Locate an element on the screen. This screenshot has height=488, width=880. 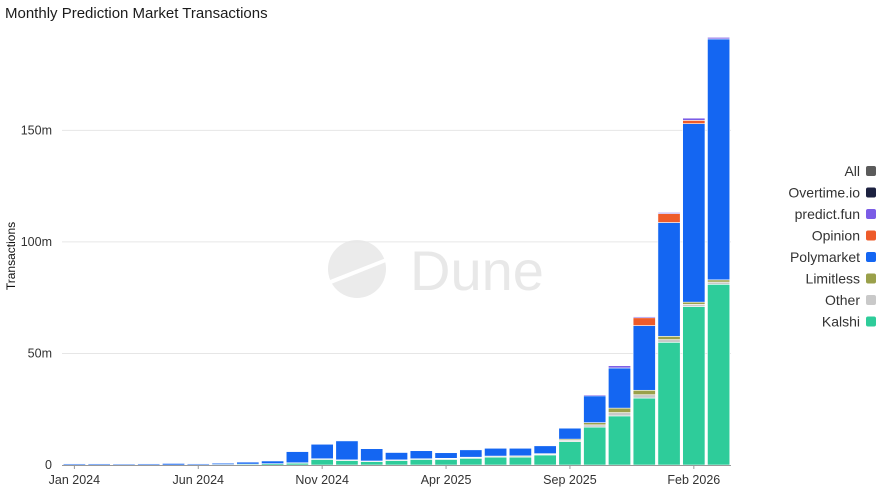
y-tick-label: 150m is located at coordinates (36, 130).